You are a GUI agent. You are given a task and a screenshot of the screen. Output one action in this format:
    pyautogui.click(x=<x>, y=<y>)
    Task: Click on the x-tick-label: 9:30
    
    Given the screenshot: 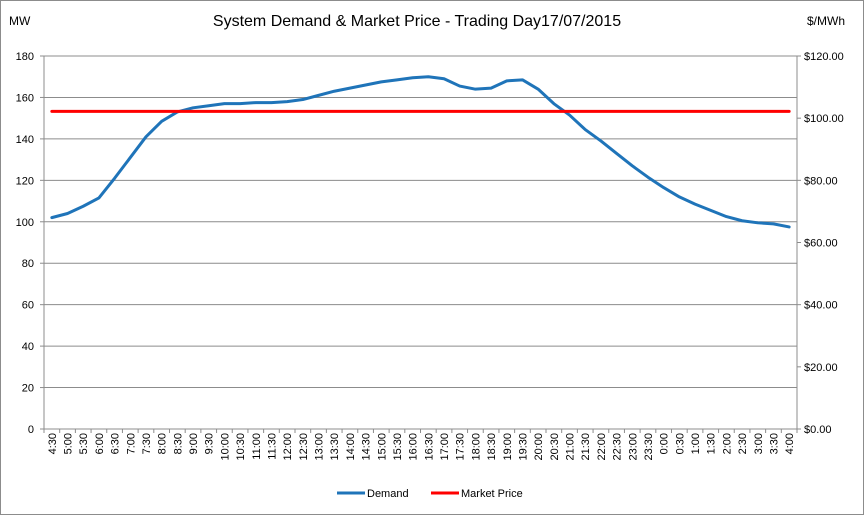 What is the action you would take?
    pyautogui.click(x=210, y=443)
    